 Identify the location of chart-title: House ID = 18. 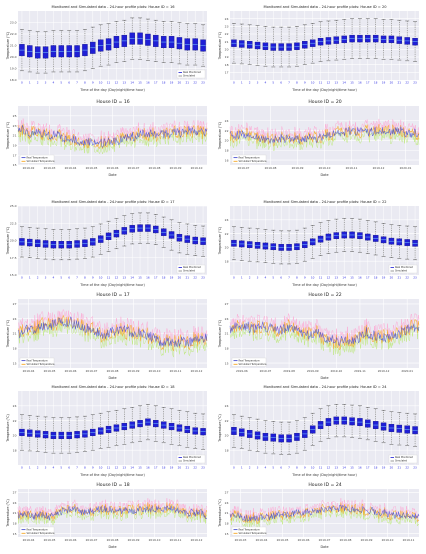
(112, 485).